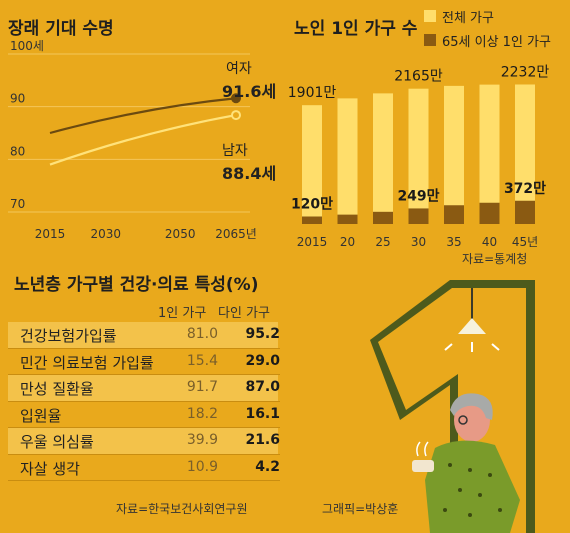 The height and width of the screenshot is (533, 570). I want to click on health-table-source: 자료=한국보건사회연구원, so click(182, 509).